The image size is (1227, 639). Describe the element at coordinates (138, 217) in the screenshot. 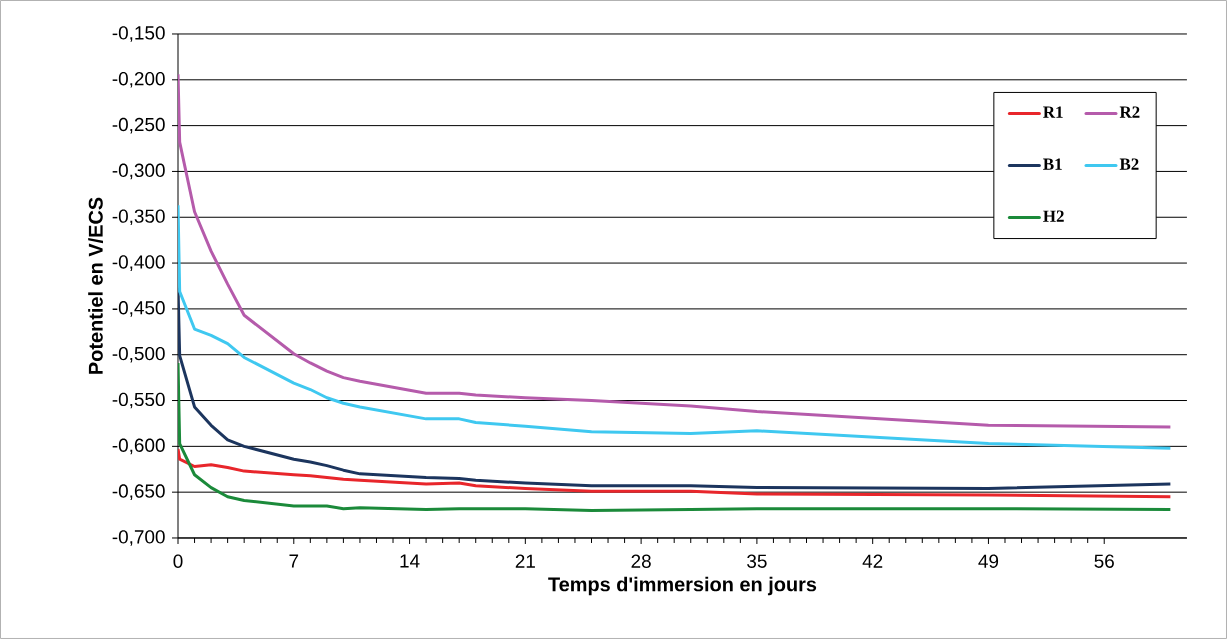

I see `y-tick-label: -0,350` at that location.